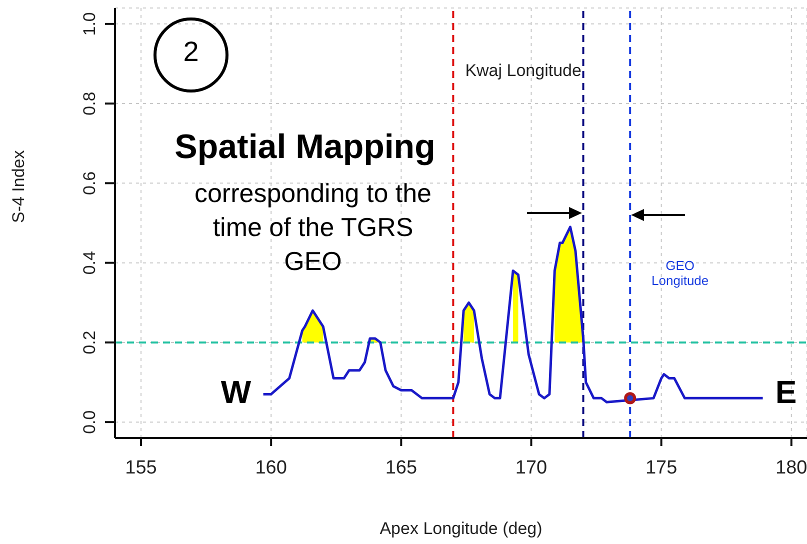 The image size is (807, 544). What do you see at coordinates (271, 467) in the screenshot?
I see `x-tick-label: 160` at bounding box center [271, 467].